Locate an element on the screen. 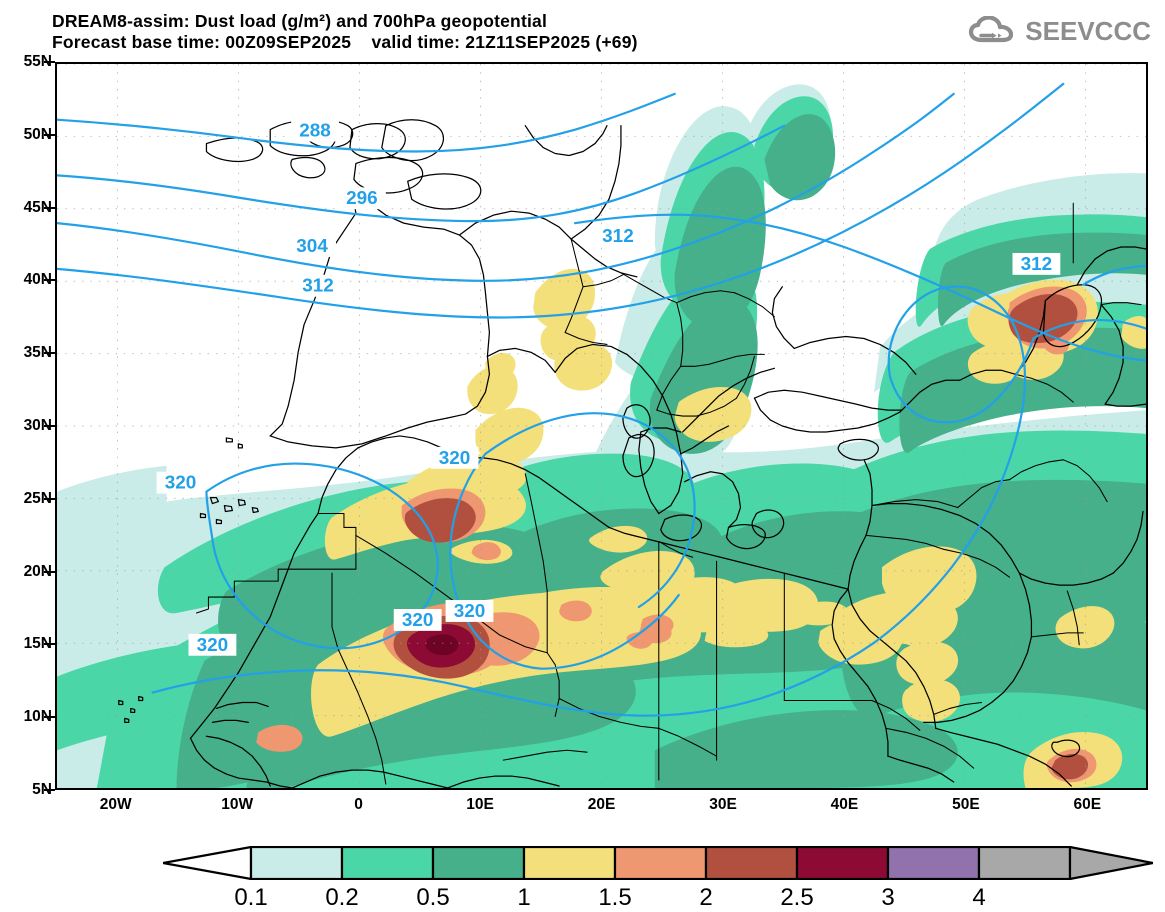 The width and height of the screenshot is (1165, 912). cloud-icon is located at coordinates (991, 29).